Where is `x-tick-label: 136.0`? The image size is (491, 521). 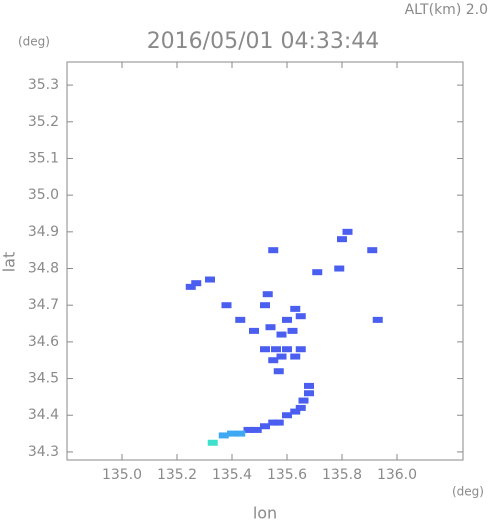 x-tick-label: 136.0 is located at coordinates (397, 475).